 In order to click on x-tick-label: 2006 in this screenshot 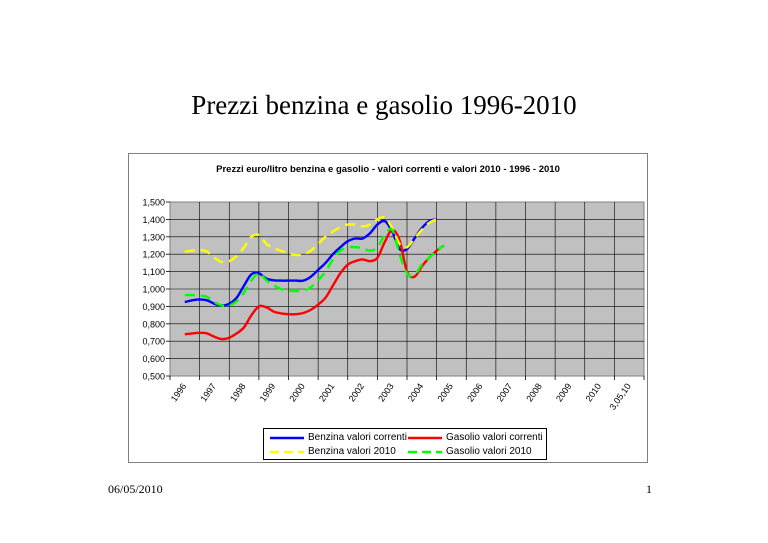, I will do `click(475, 392)`.